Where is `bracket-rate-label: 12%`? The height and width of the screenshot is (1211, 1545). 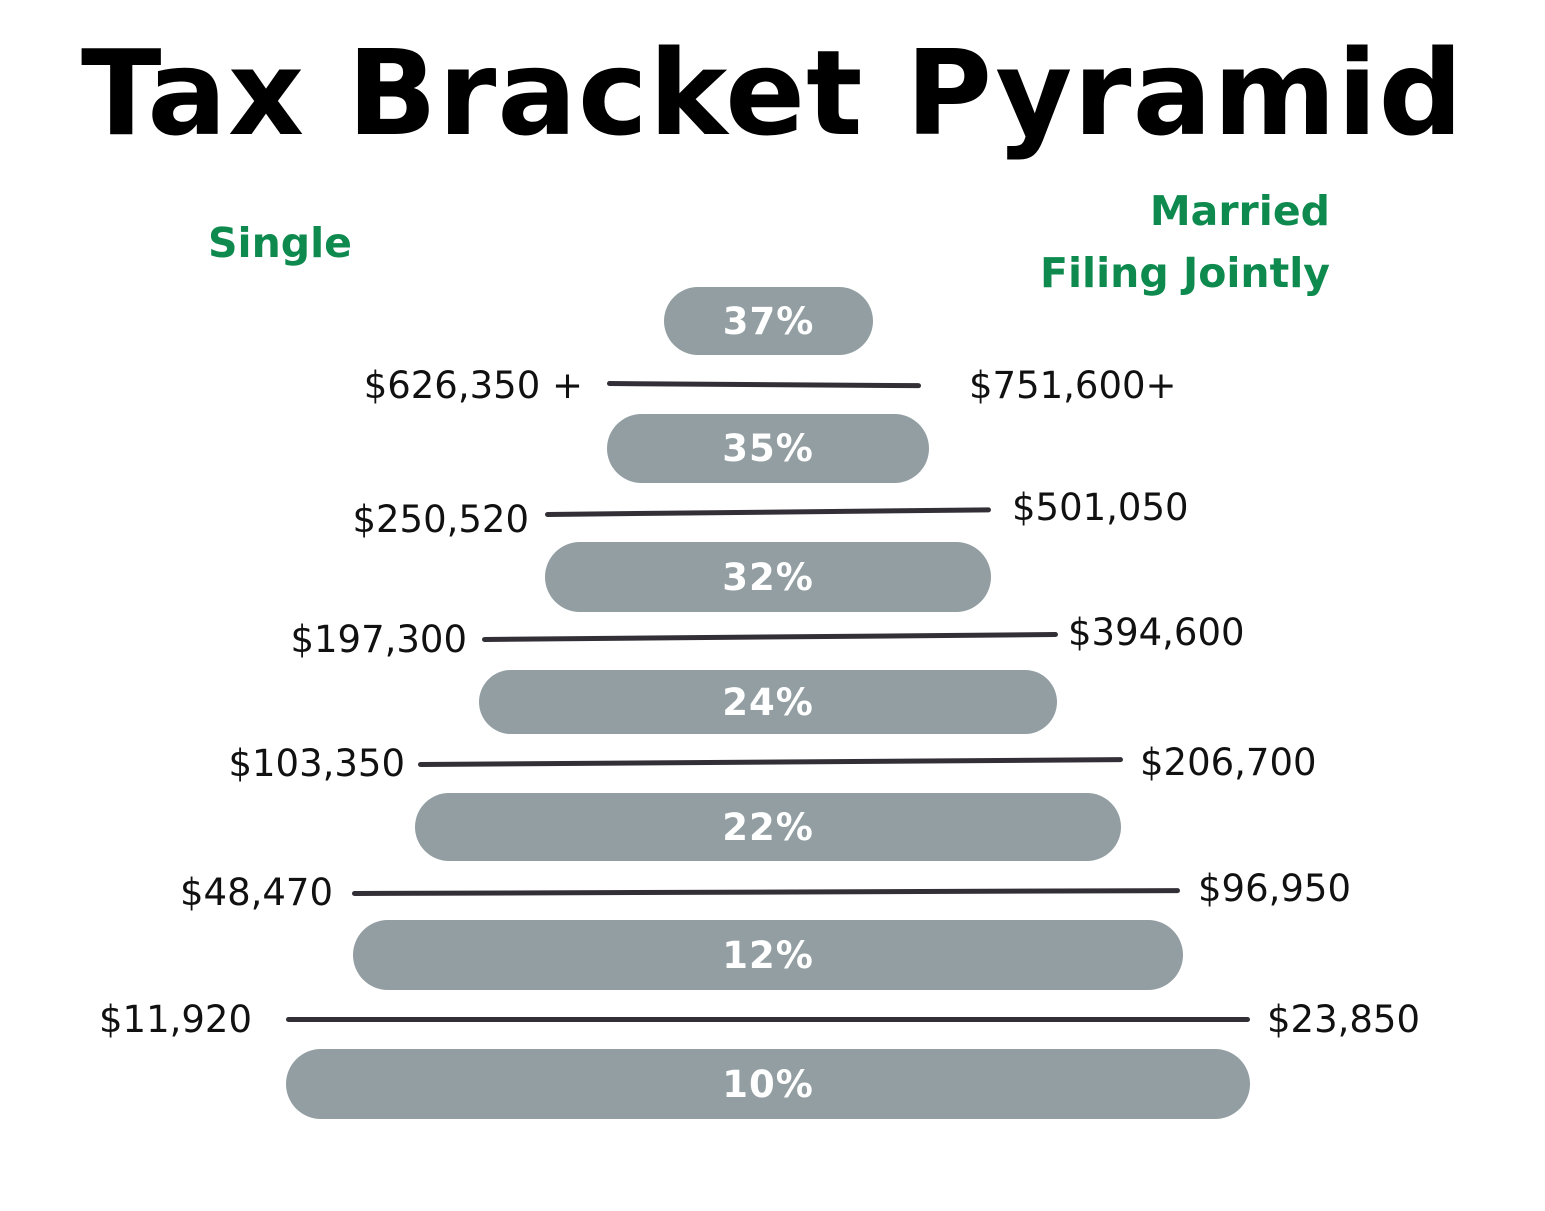
bracket-rate-label: 12% is located at coordinates (768, 955).